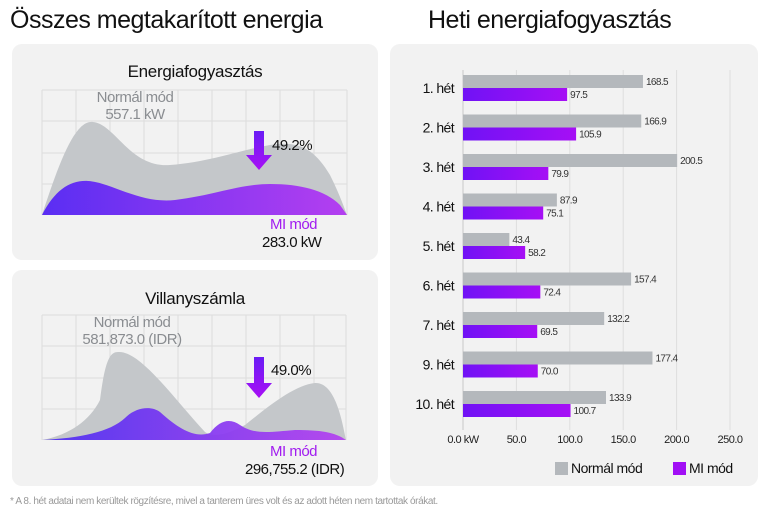  What do you see at coordinates (623, 440) in the screenshot?
I see `x-tick-label: 150.0` at bounding box center [623, 440].